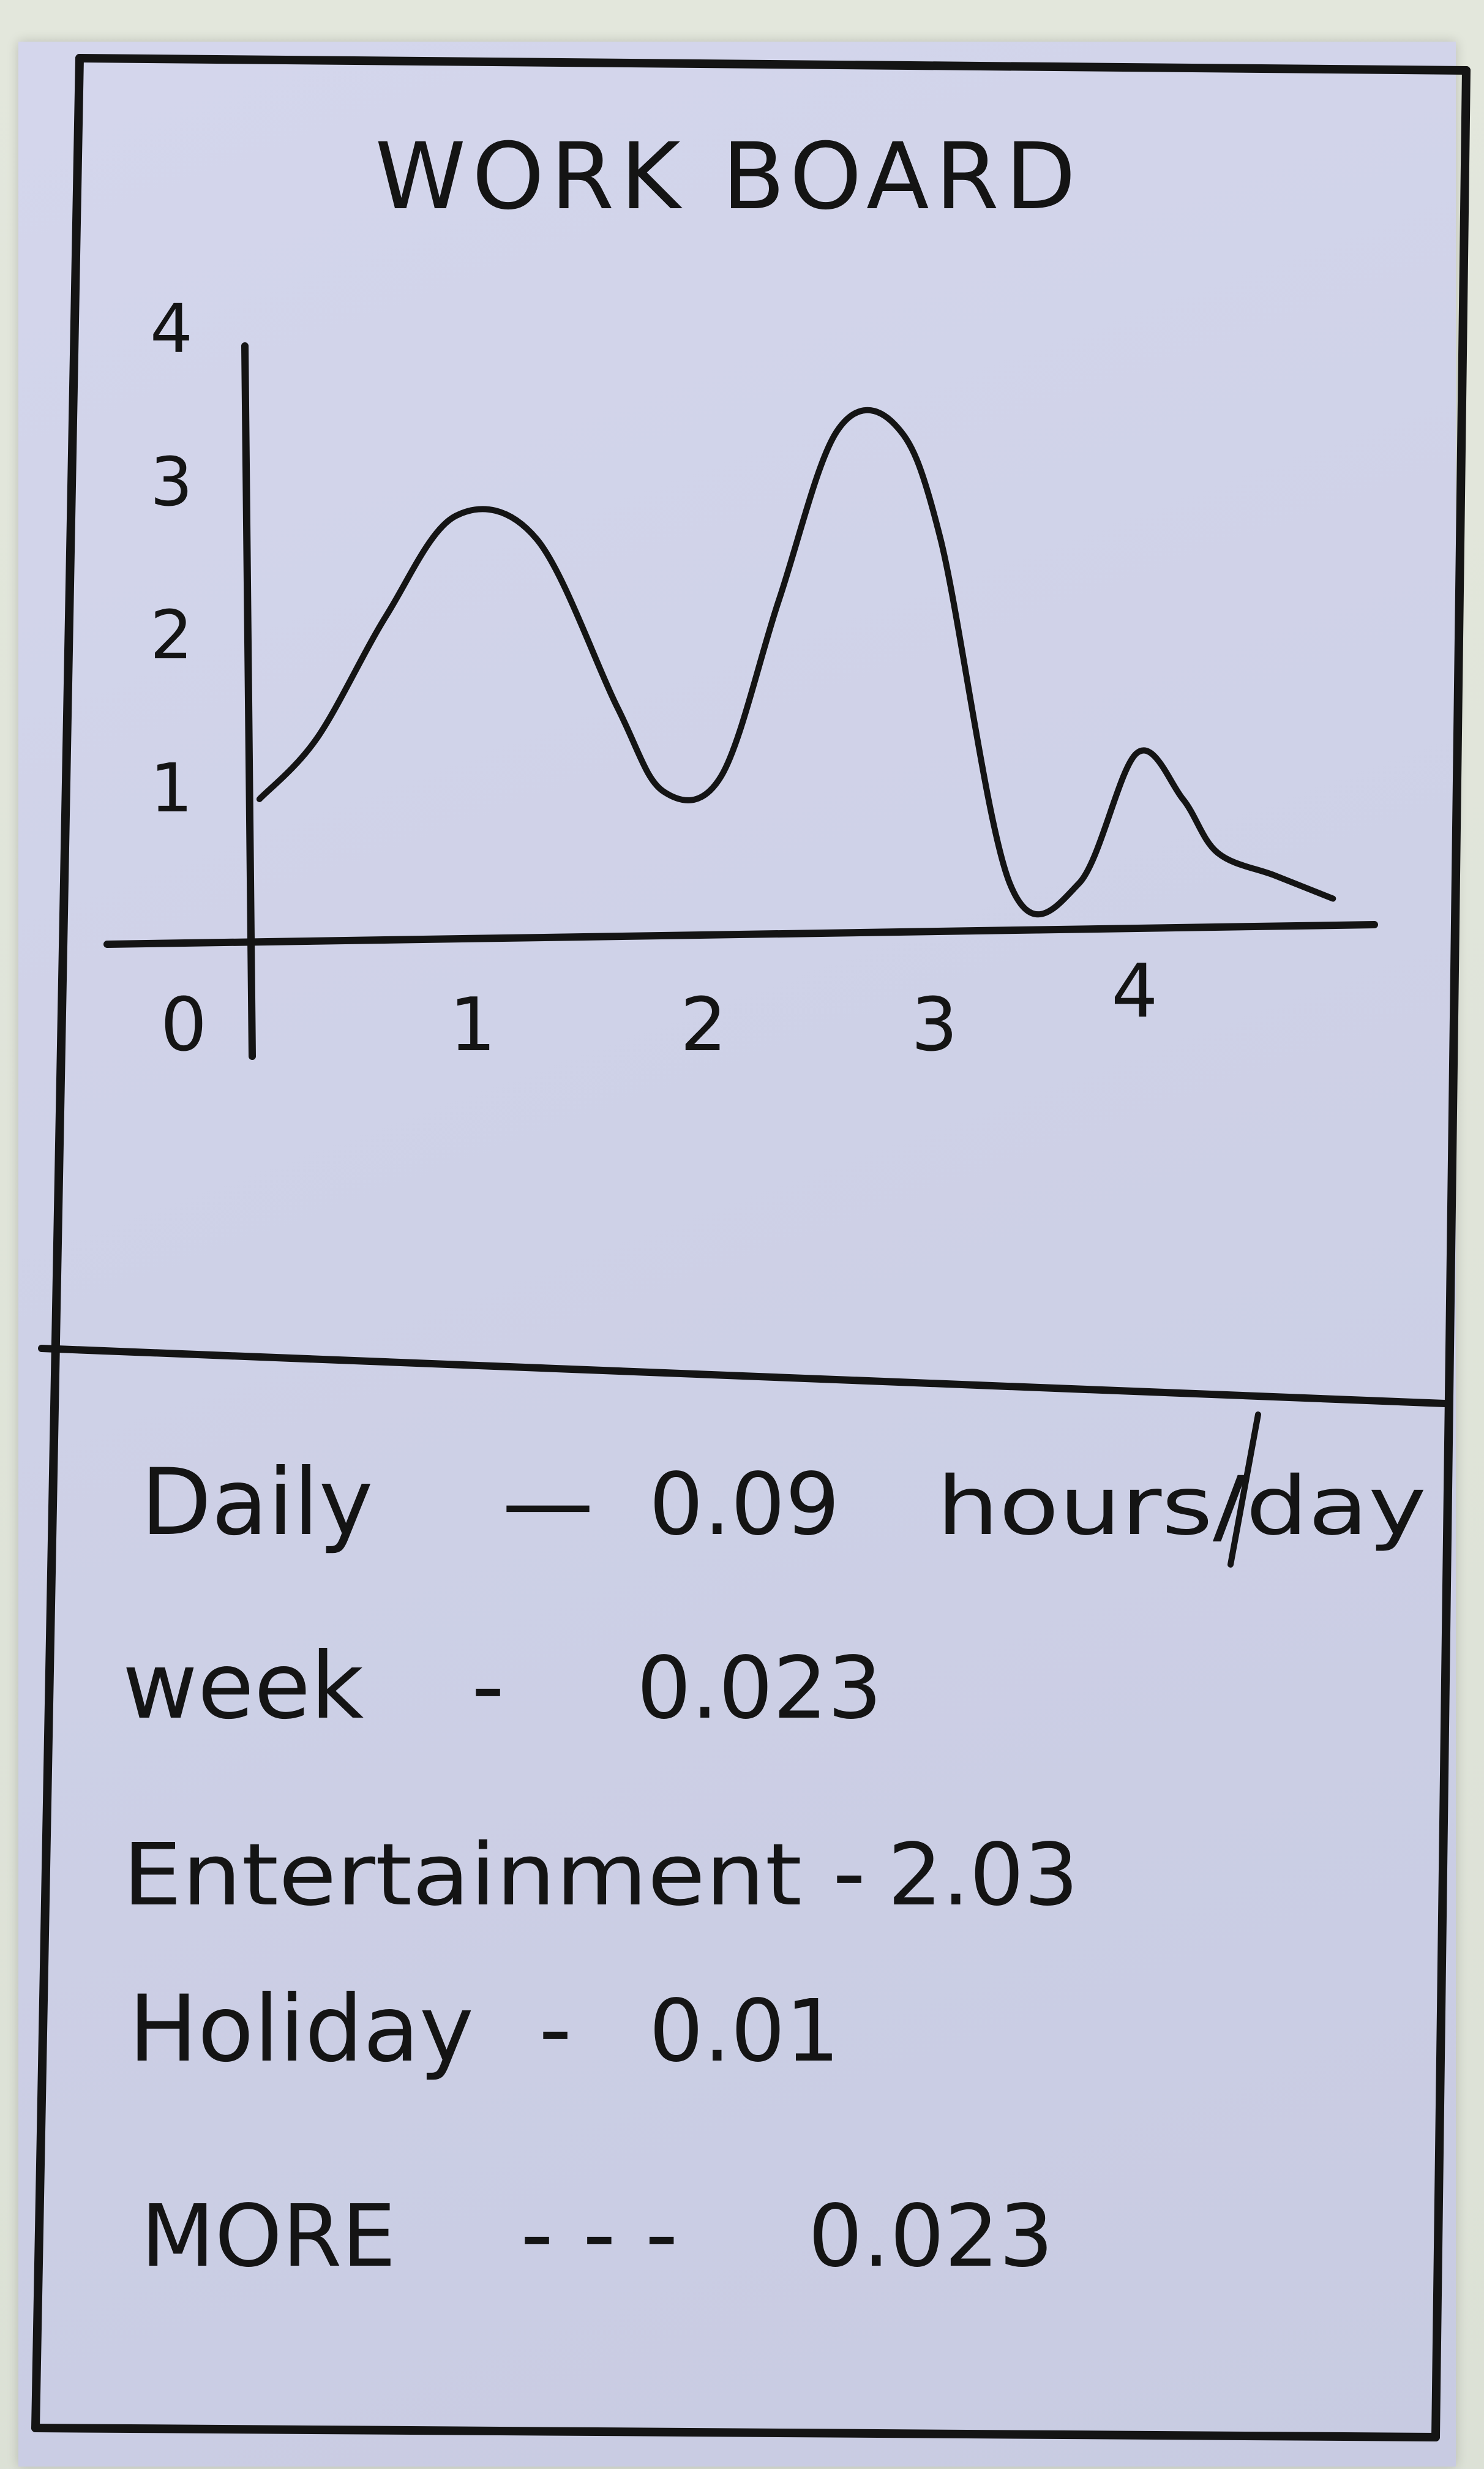  I want to click on x-axis, so click(740, 934).